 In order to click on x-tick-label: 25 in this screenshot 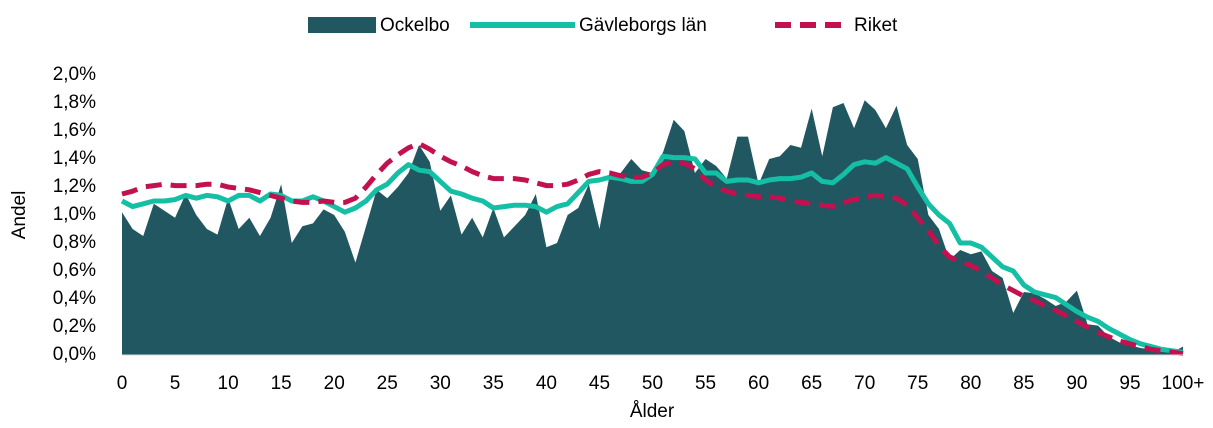, I will do `click(387, 383)`.